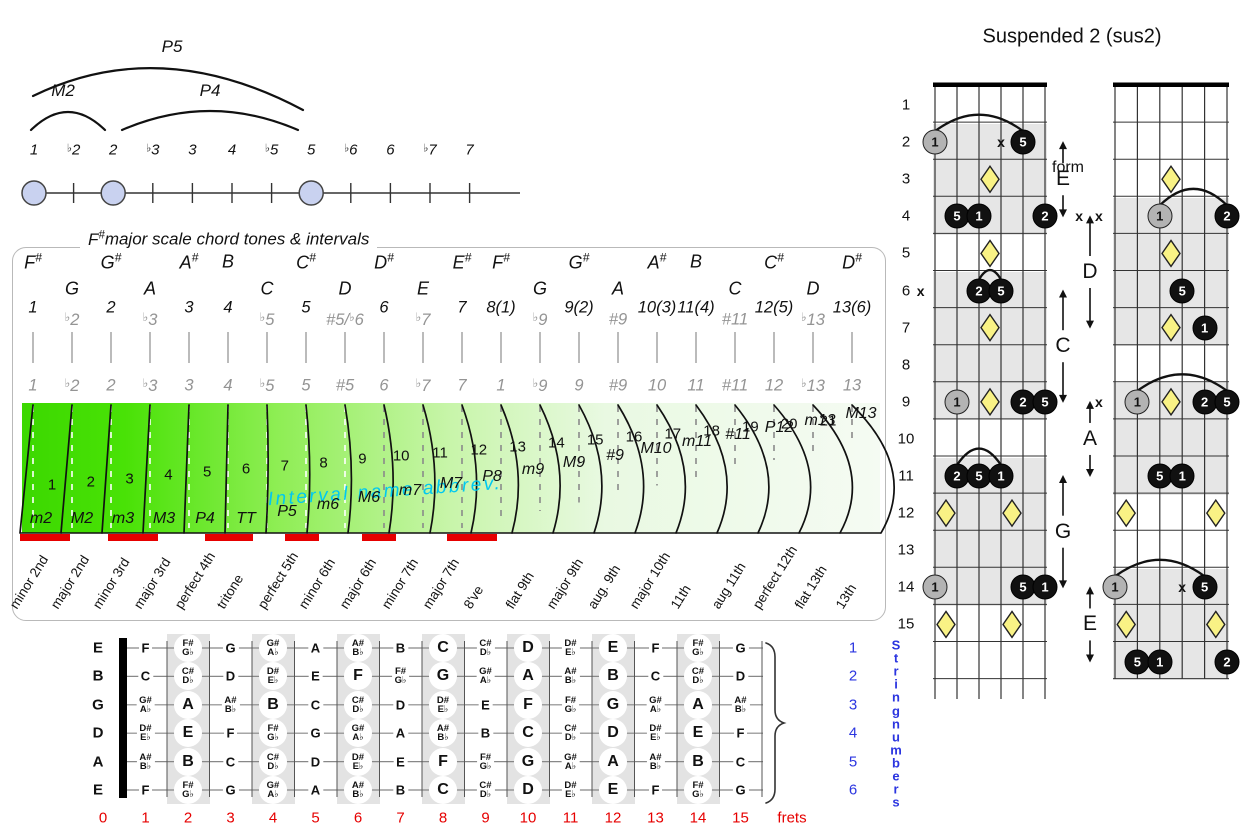 This screenshot has height=840, width=1243. What do you see at coordinates (153, 150) in the screenshot?
I see `scale-degree-label: ♭3` at bounding box center [153, 150].